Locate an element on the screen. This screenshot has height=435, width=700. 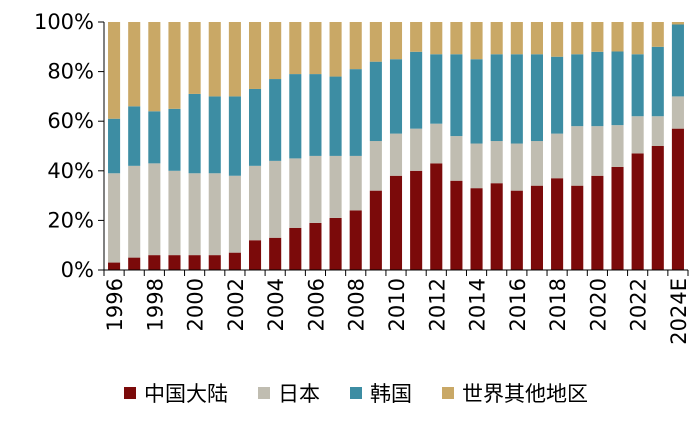
bar-segment-2001-s1 is located at coordinates (214, 214).